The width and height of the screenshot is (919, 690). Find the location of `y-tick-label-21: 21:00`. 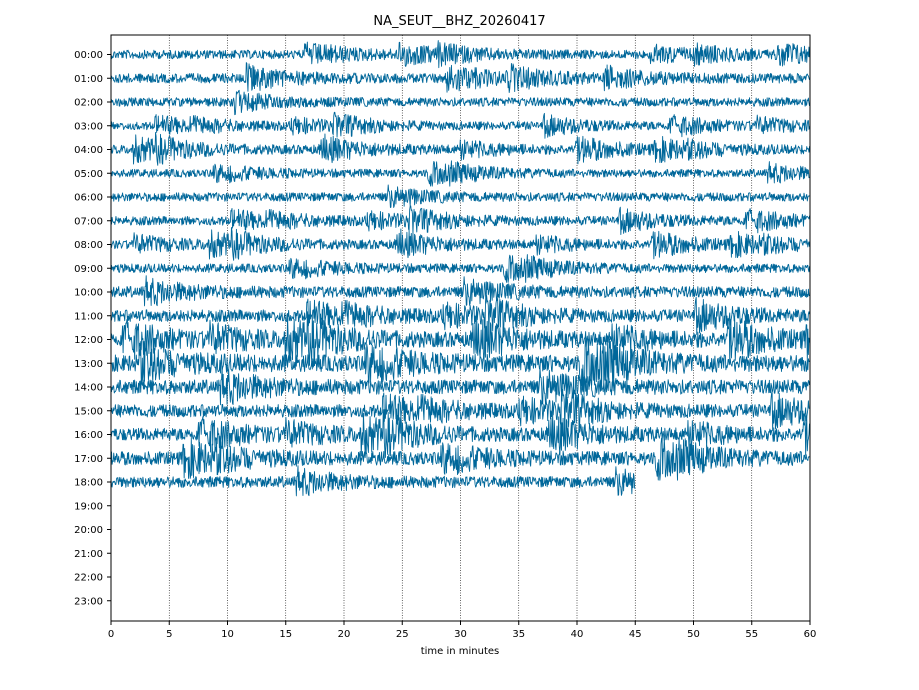

y-tick-label-21: 21:00 is located at coordinates (88, 554).